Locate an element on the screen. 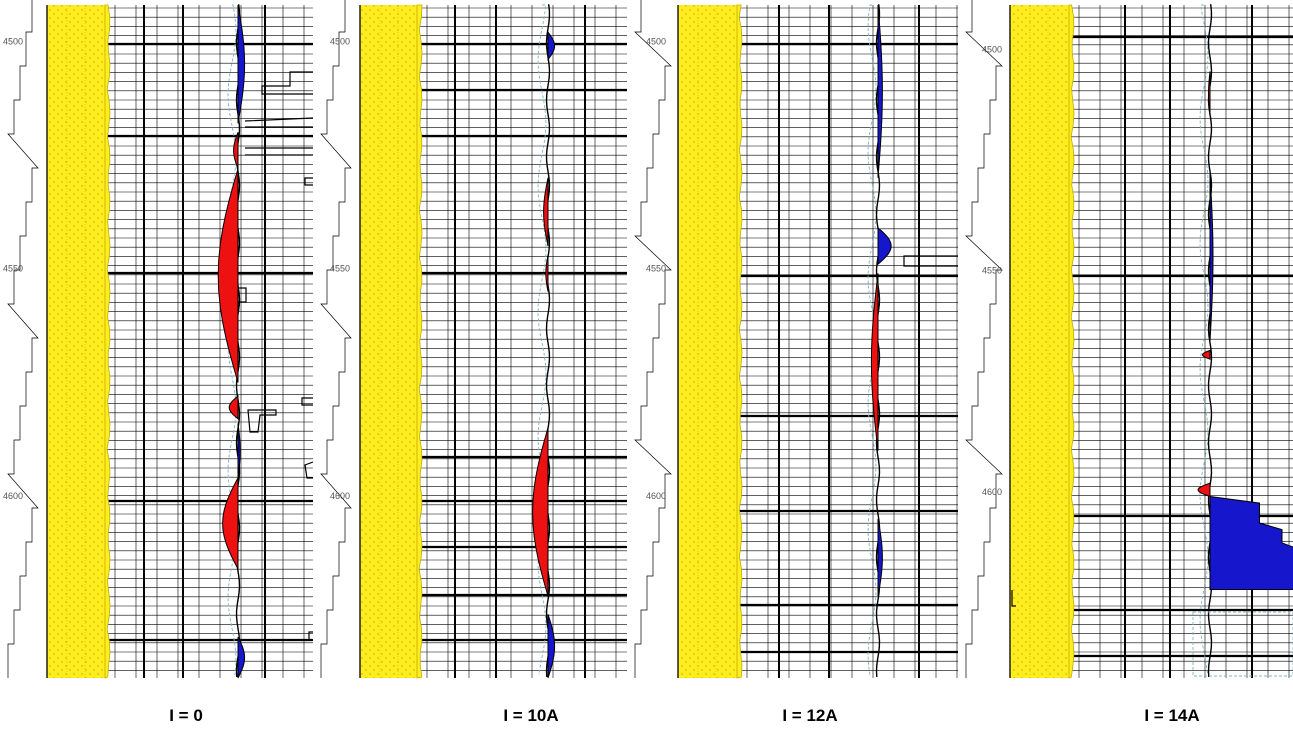 The width and height of the screenshot is (1293, 731). panel-4-baseline is located at coordinates (1204, 340).